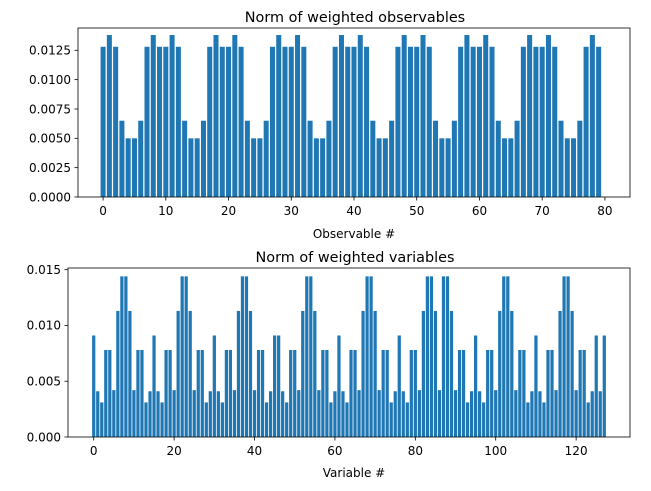 This screenshot has height=491, width=651. I want to click on observables-x-tick-label: 40, so click(353, 211).